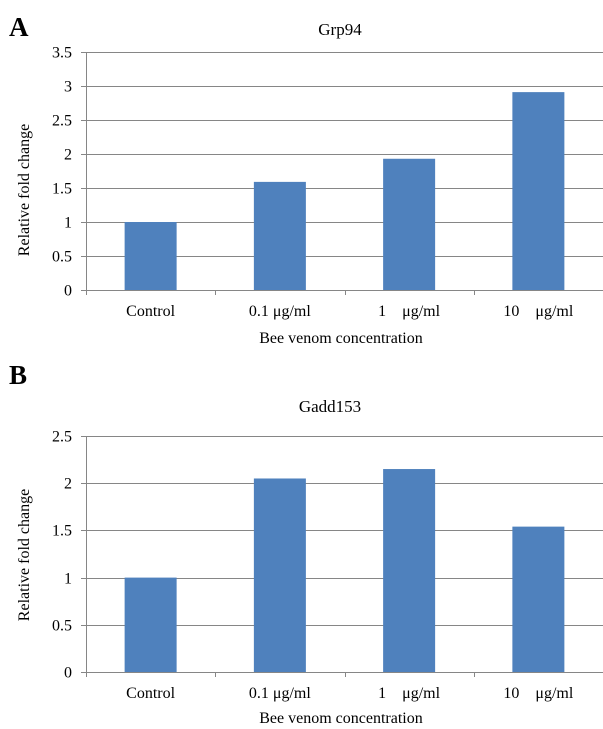  What do you see at coordinates (62, 172) in the screenshot?
I see `y-tick-labels: 0 0.5 1 1.5 2 2.5 3 3.5` at bounding box center [62, 172].